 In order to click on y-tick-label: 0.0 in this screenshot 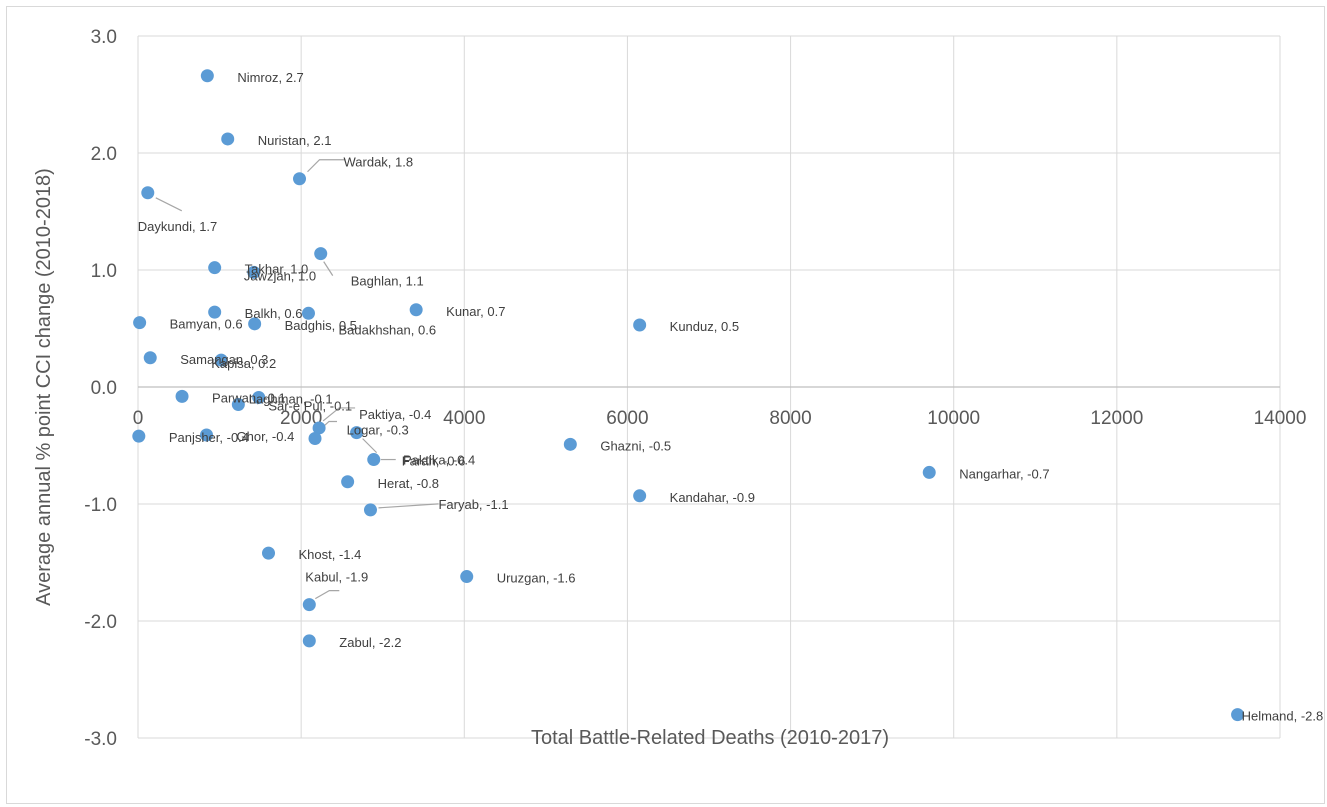, I will do `click(104, 388)`.